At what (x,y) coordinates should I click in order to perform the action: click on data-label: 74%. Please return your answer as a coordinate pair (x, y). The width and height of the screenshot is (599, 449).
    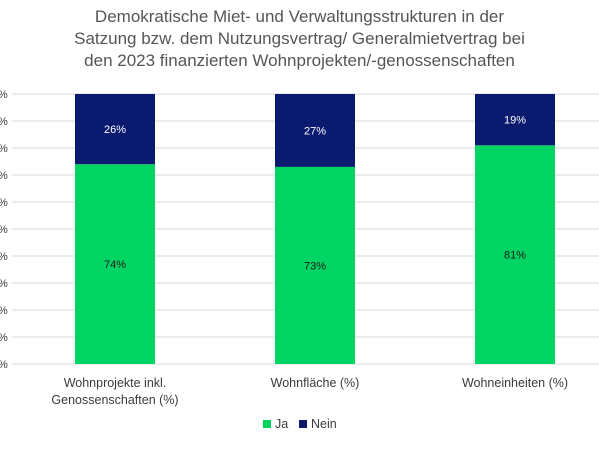
    Looking at the image, I should click on (115, 265).